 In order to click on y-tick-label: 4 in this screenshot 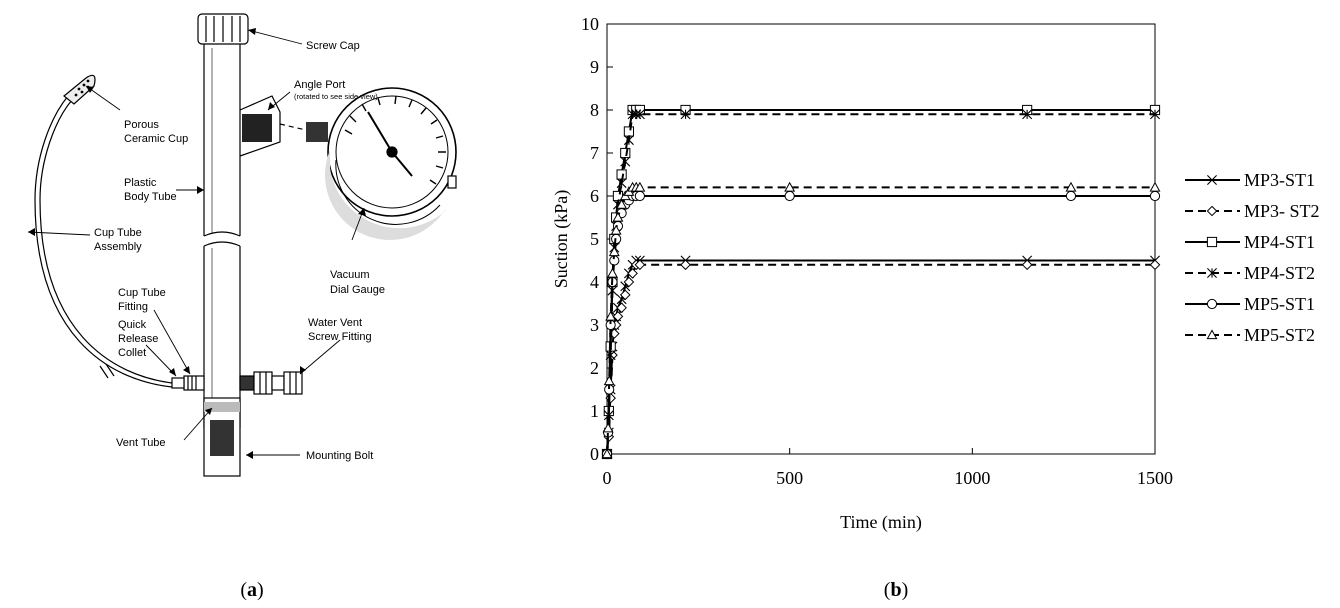, I will do `click(594, 282)`.